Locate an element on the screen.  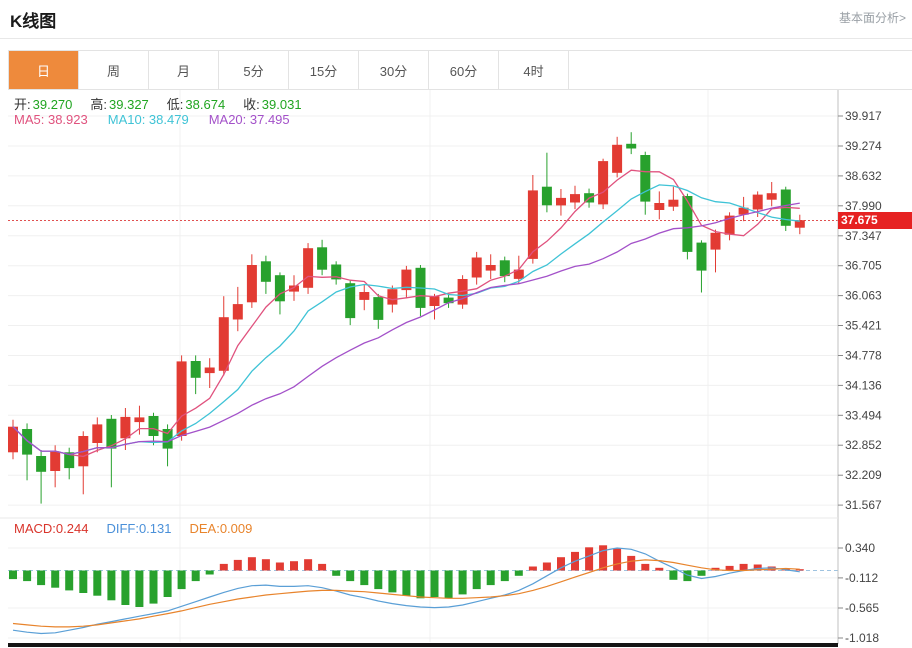
tab-30min: 30分 is located at coordinates (394, 70).